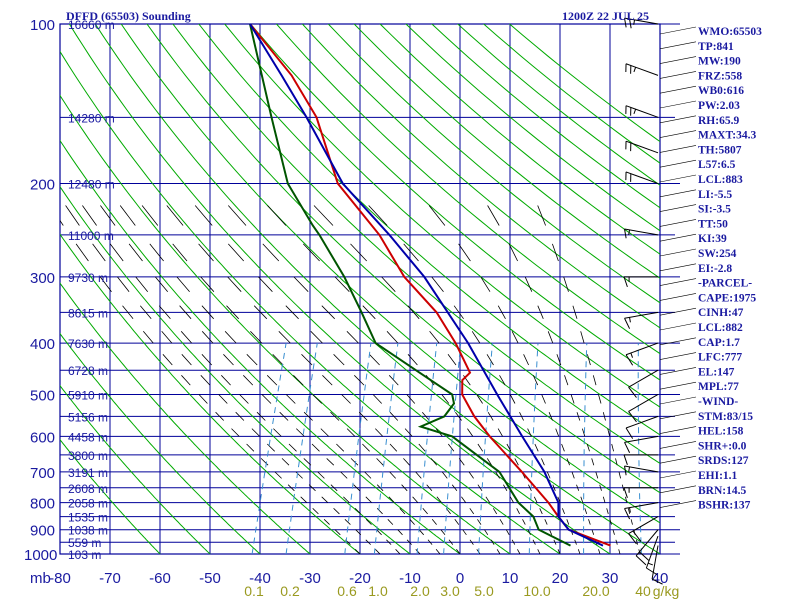 The height and width of the screenshot is (600, 800). Describe the element at coordinates (420, 591) in the screenshot. I see `mixing-ratio-label: 2.0` at that location.